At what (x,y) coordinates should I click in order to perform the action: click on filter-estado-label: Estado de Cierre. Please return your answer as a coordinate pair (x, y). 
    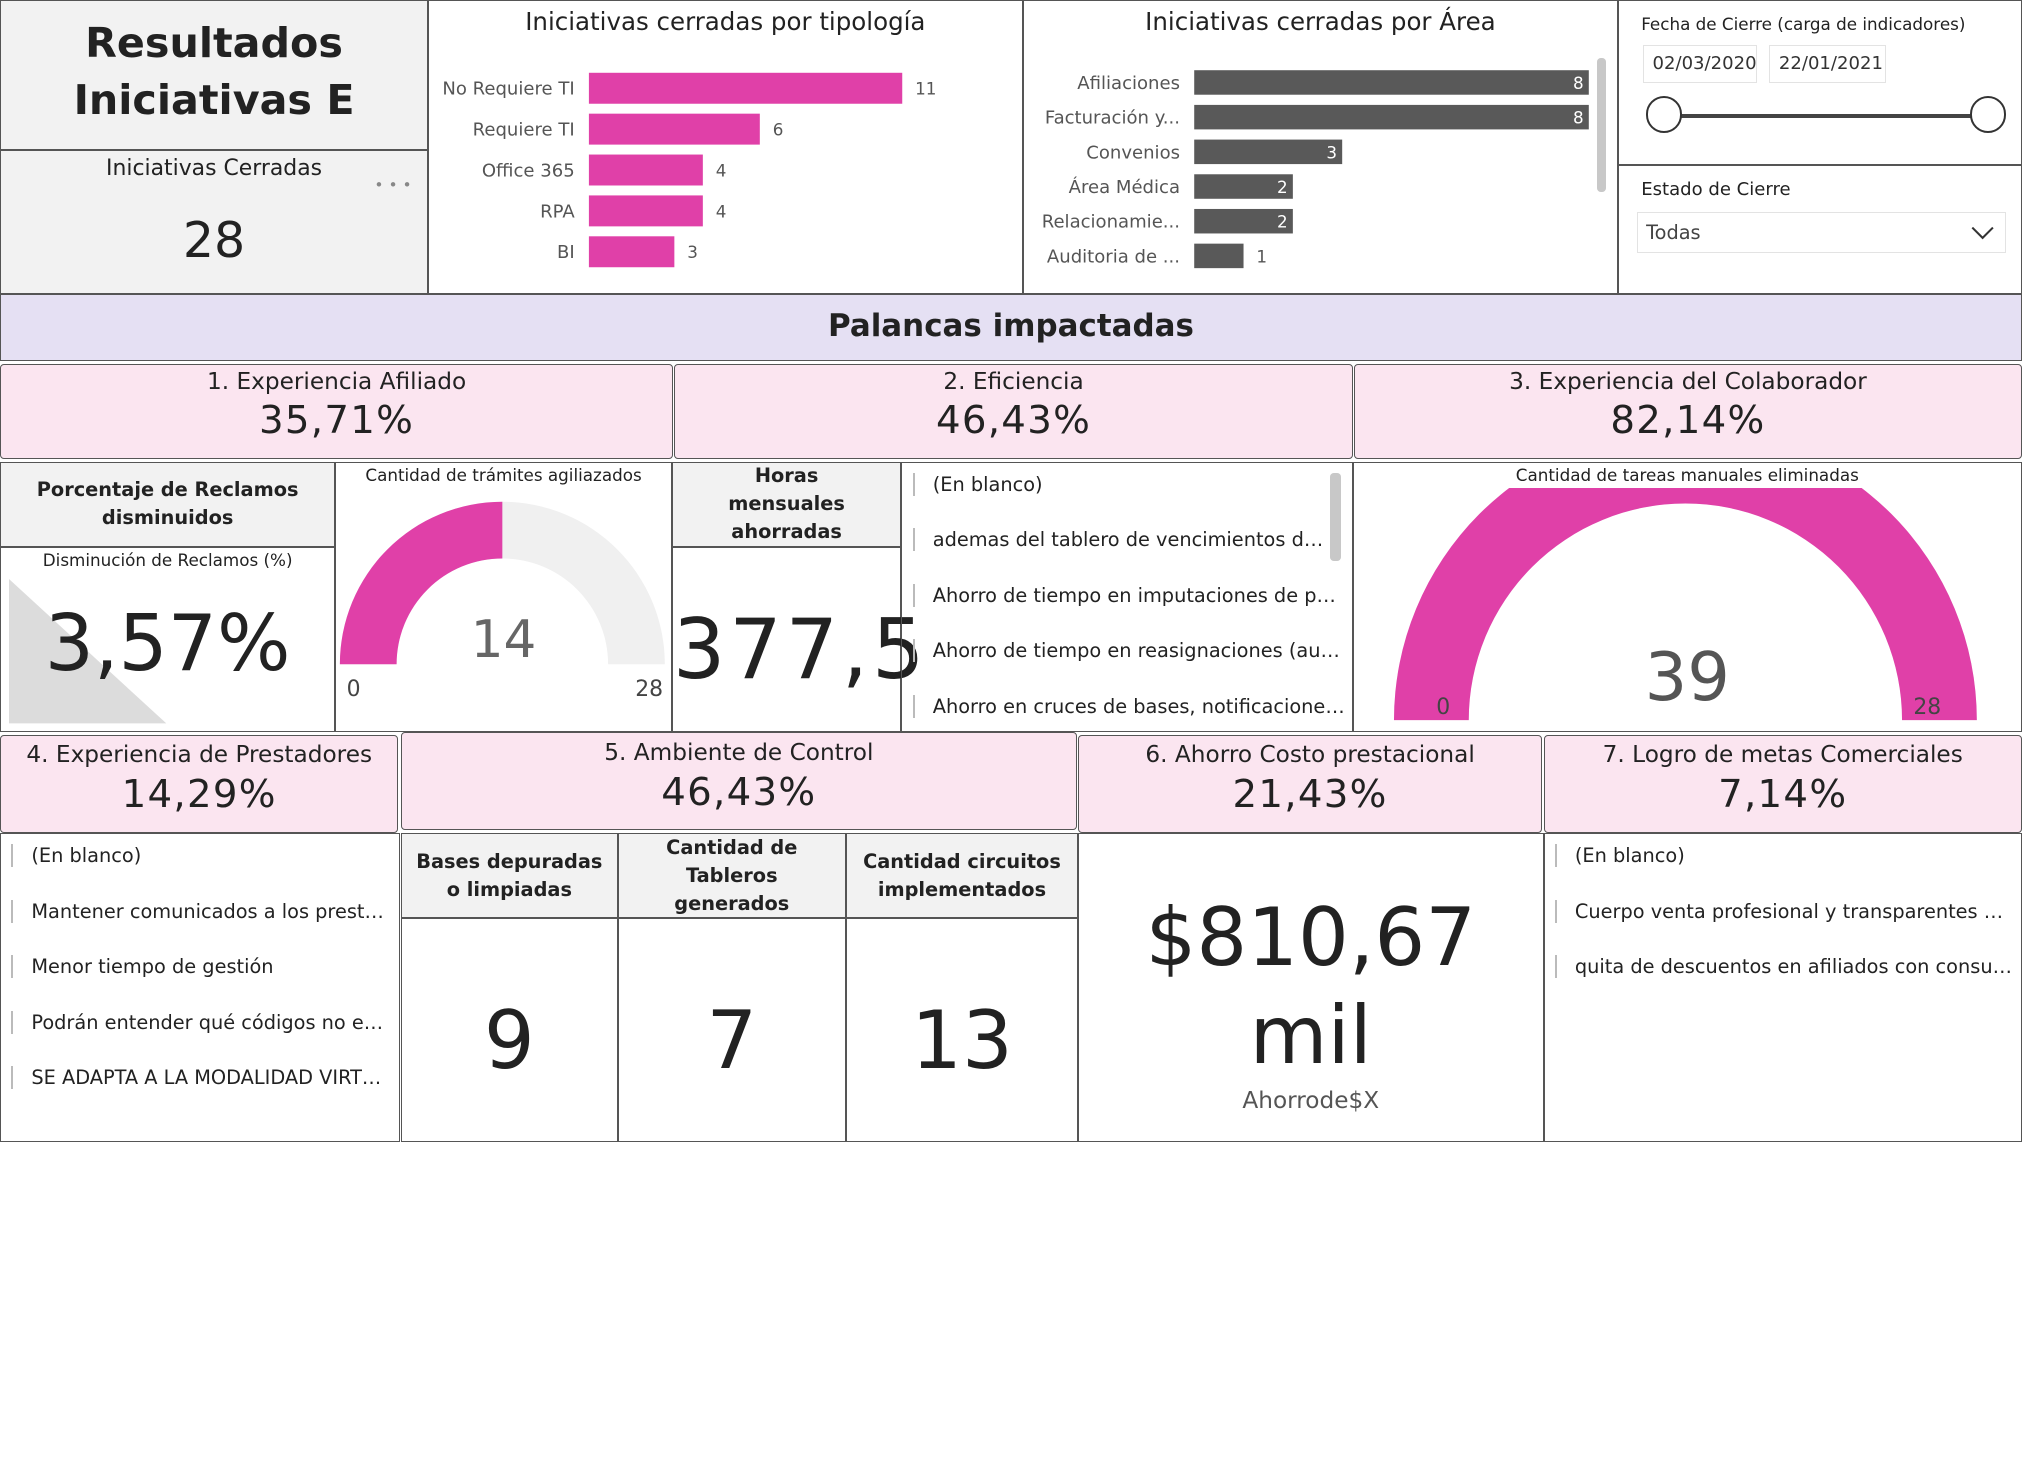
    Looking at the image, I should click on (1716, 189).